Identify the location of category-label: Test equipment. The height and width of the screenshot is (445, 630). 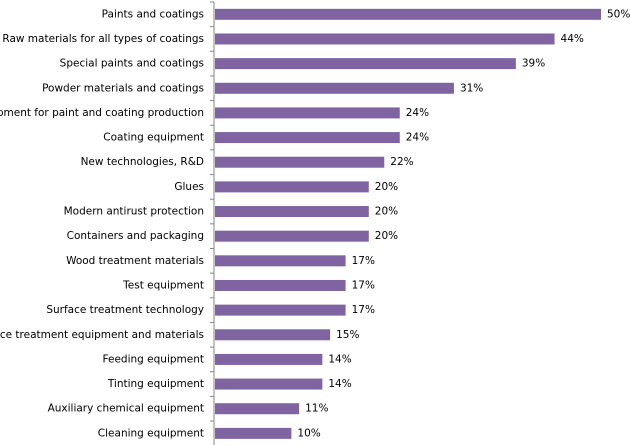
(163, 285).